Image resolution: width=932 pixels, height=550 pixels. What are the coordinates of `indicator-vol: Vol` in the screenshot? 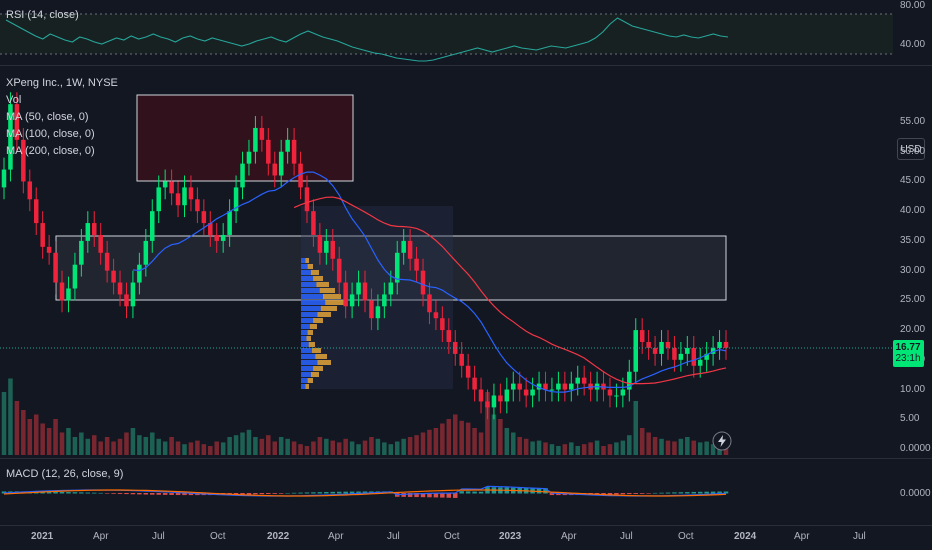 It's located at (14, 100).